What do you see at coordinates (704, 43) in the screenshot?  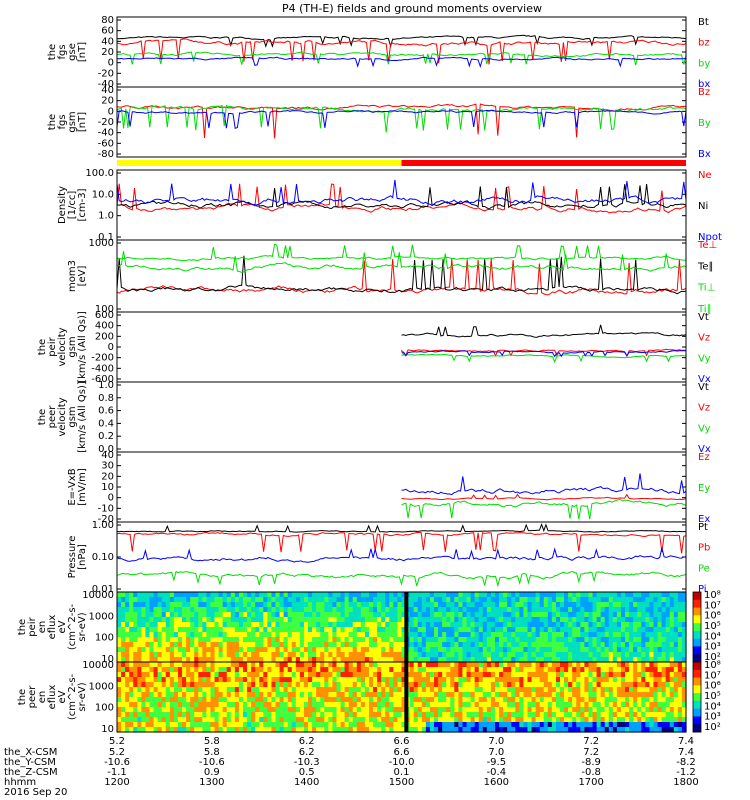 I see `legend-entry: bz` at bounding box center [704, 43].